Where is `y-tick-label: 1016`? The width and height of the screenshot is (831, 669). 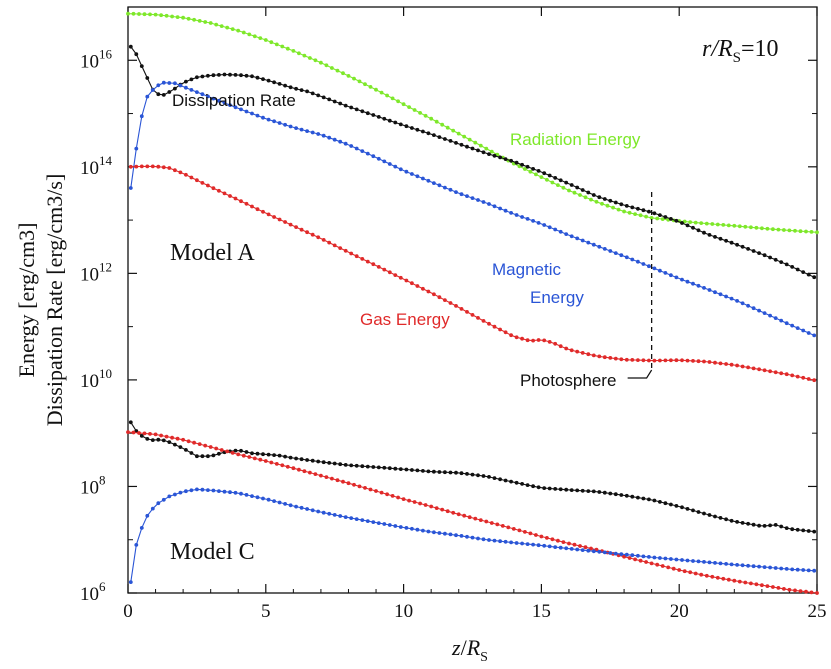
y-tick-label: 1016 is located at coordinates (96, 59).